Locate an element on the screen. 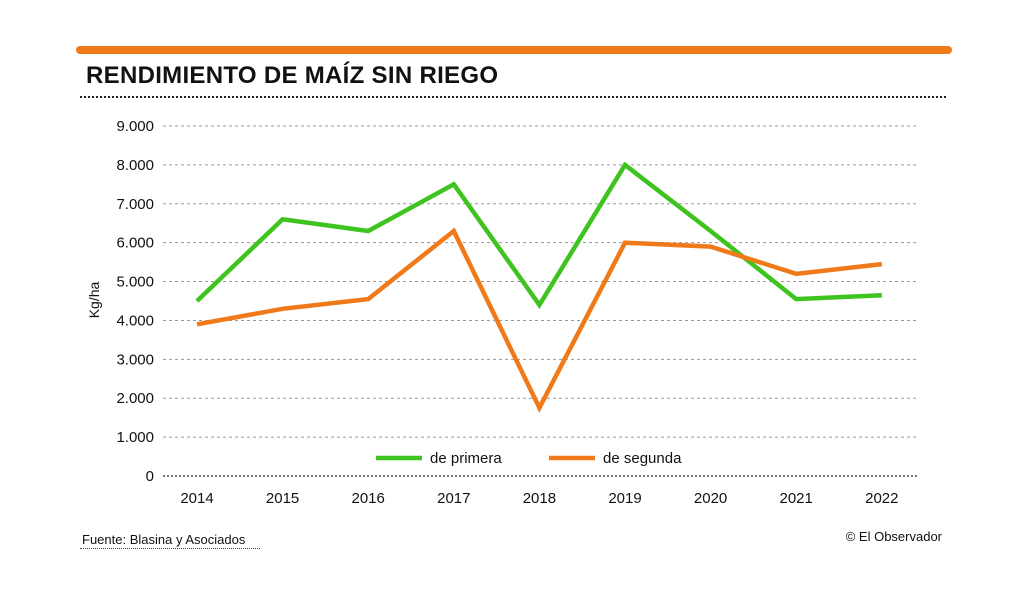 The image size is (1024, 597). x-tick-label: 2014 is located at coordinates (196, 498).